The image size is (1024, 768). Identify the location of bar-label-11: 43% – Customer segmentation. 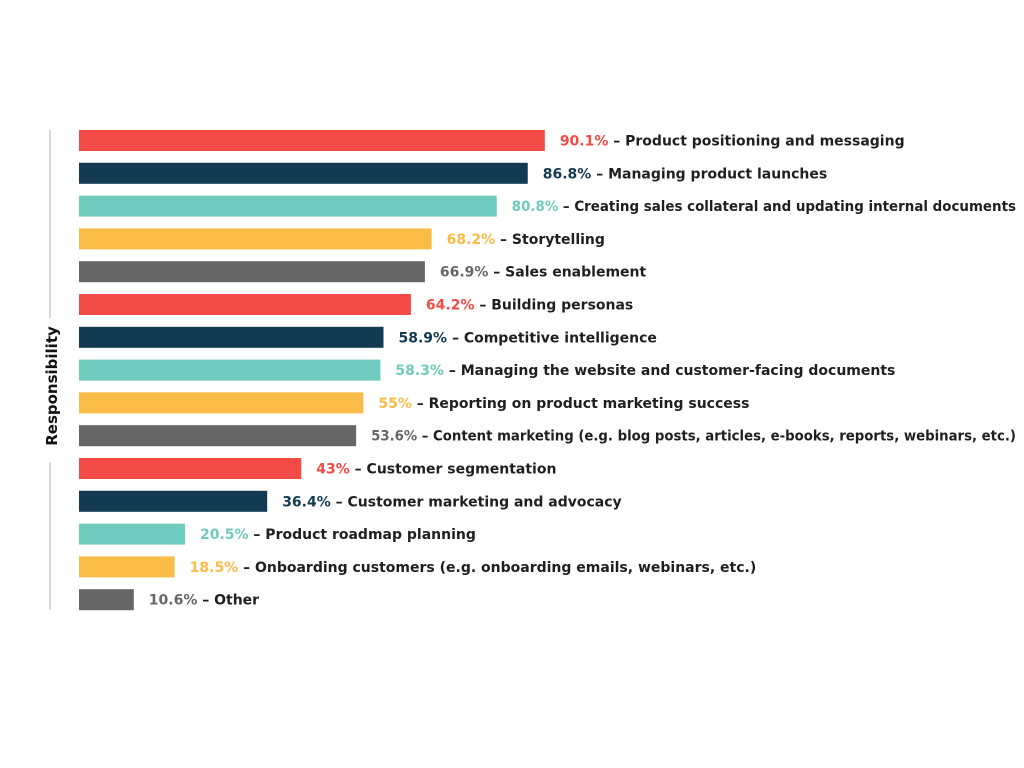
(436, 470).